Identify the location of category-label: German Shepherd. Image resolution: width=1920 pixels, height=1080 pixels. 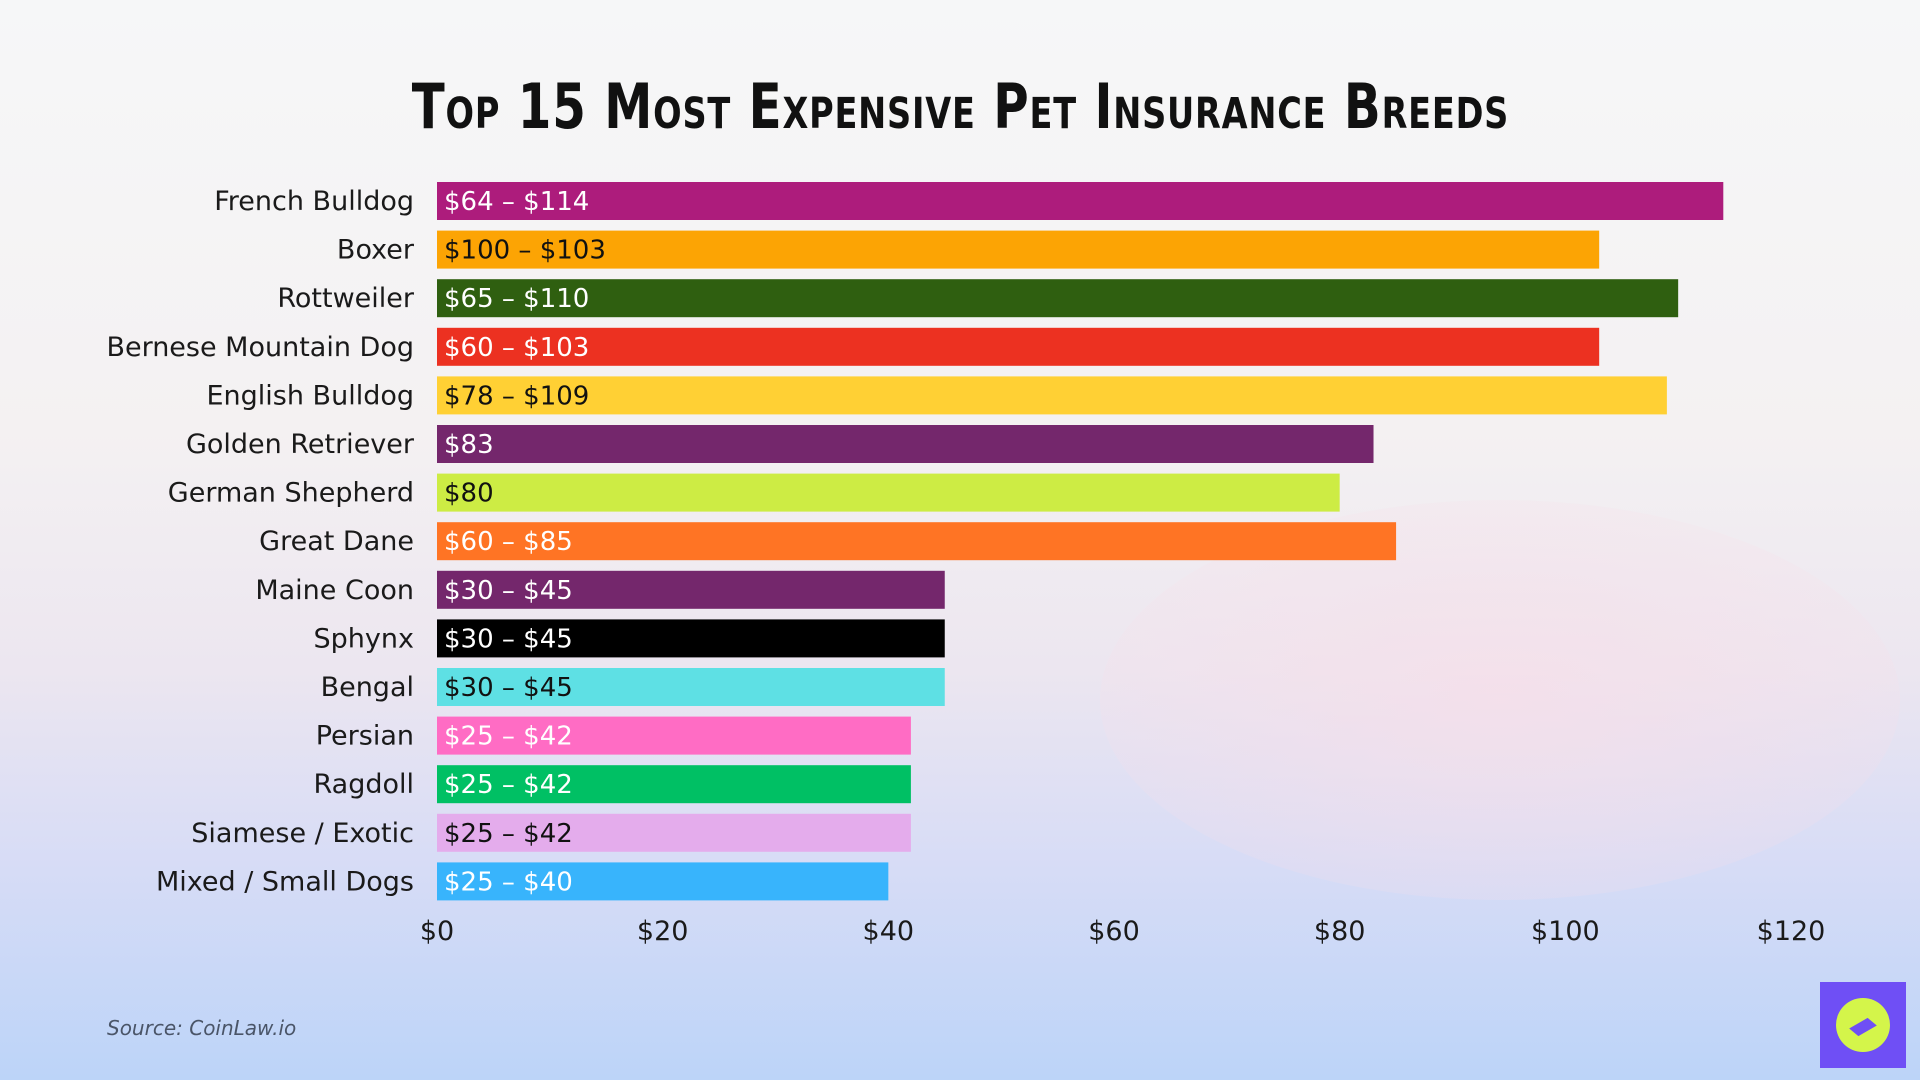
(291, 493).